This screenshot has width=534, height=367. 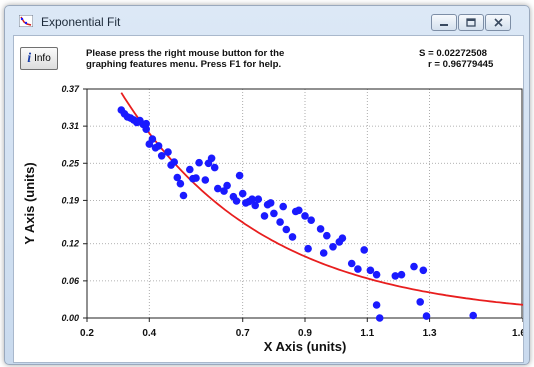 What do you see at coordinates (149, 333) in the screenshot?
I see `x-tick-label: 0.4` at bounding box center [149, 333].